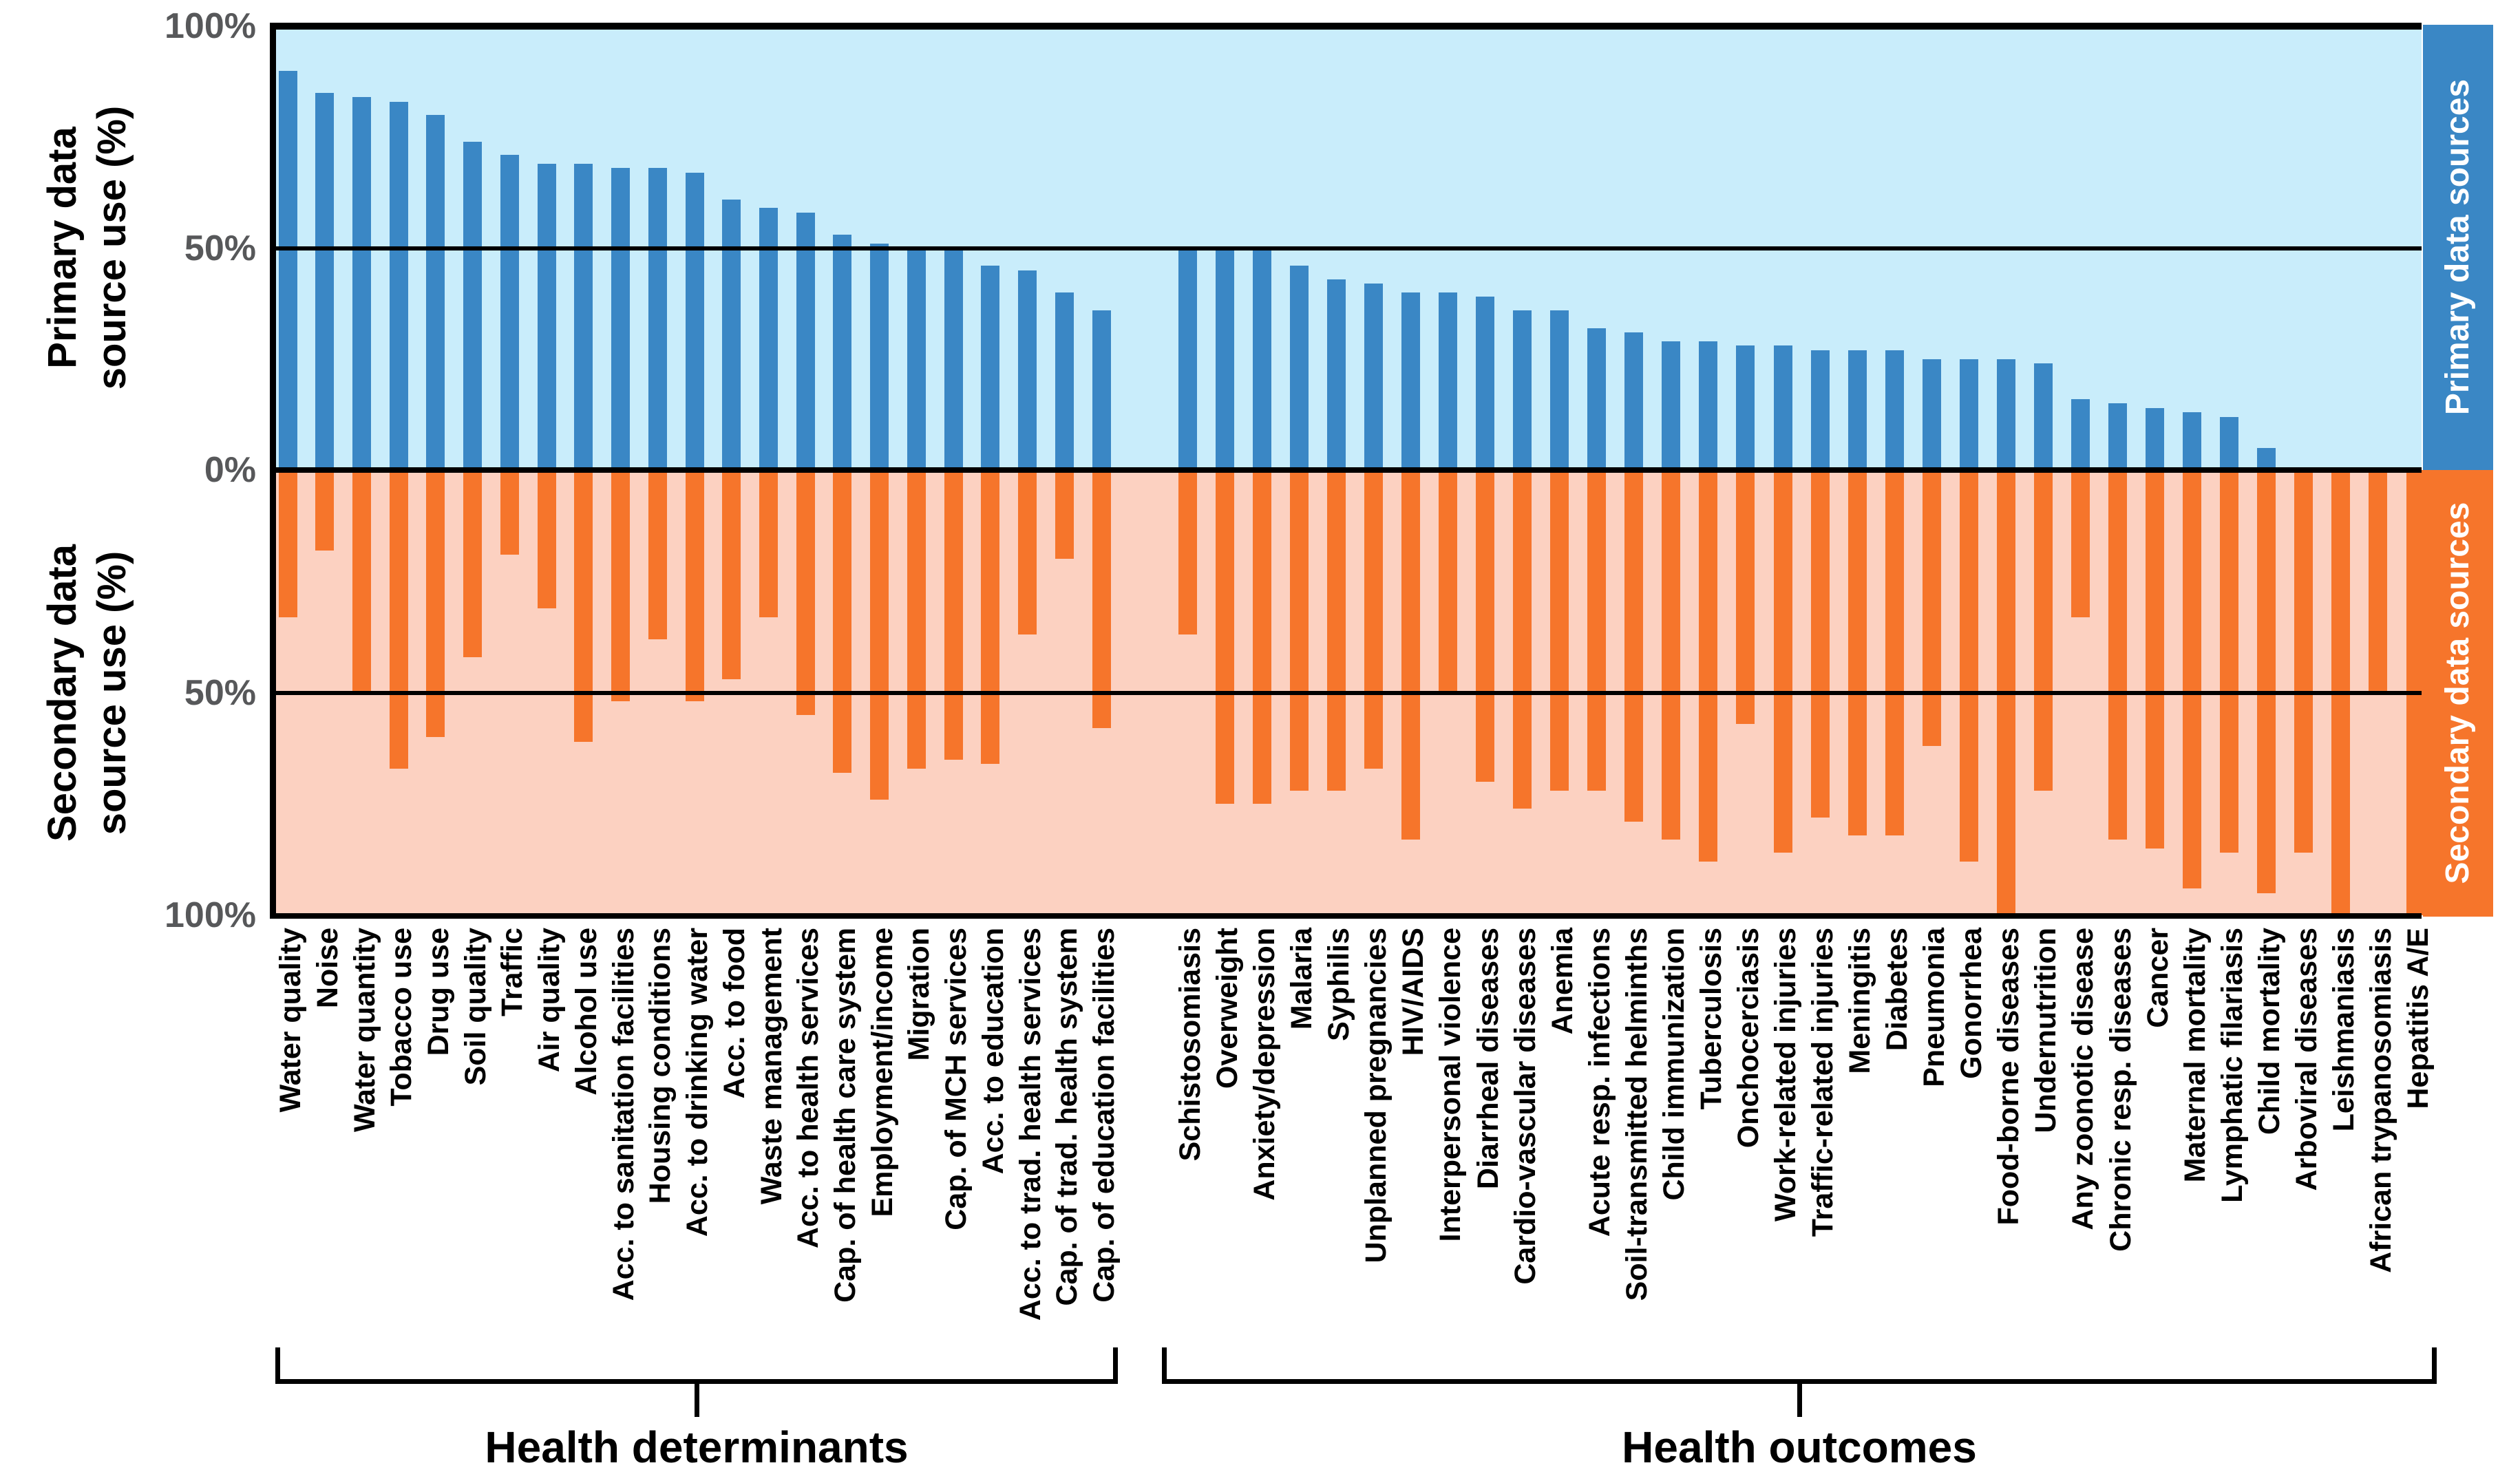 The height and width of the screenshot is (1483, 2520). I want to click on primary-tick-100: 100%, so click(210, 26).